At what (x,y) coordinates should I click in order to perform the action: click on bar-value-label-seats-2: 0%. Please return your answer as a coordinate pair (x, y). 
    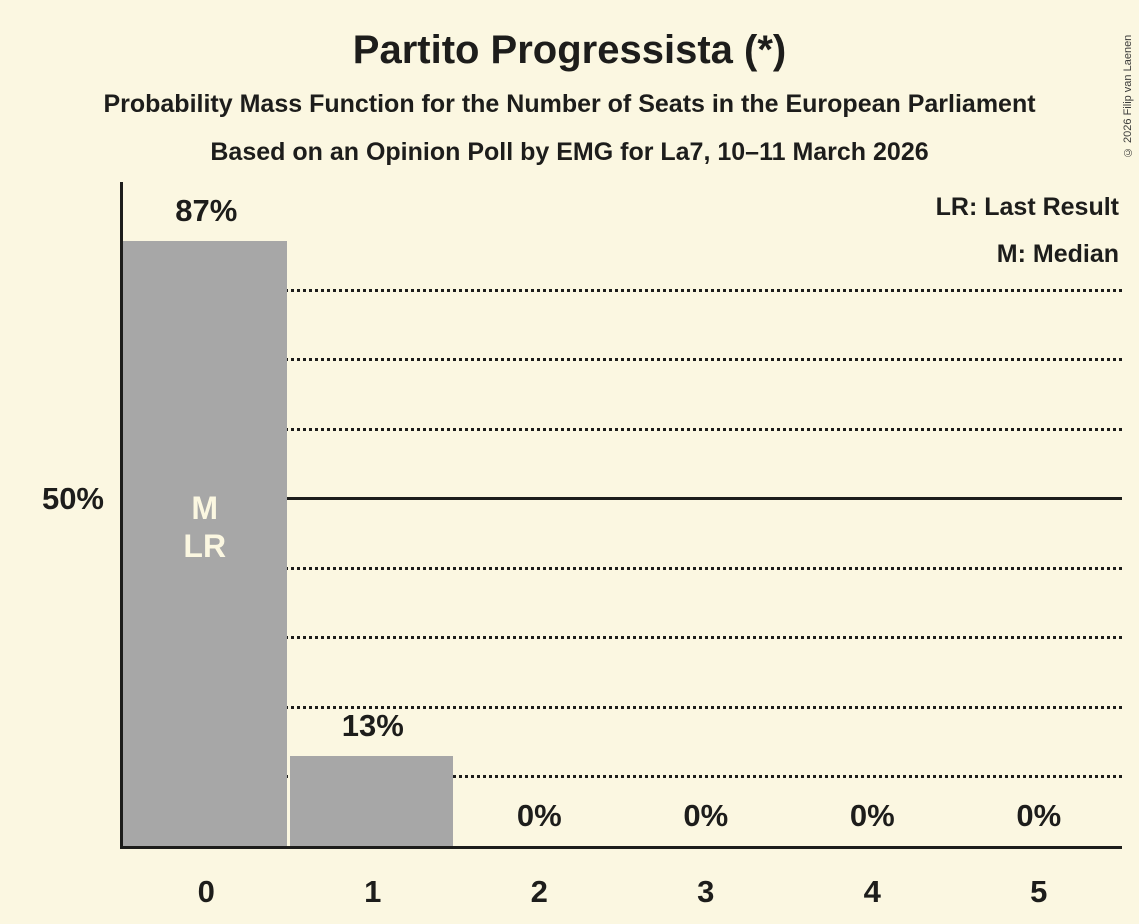
    Looking at the image, I should click on (539, 815).